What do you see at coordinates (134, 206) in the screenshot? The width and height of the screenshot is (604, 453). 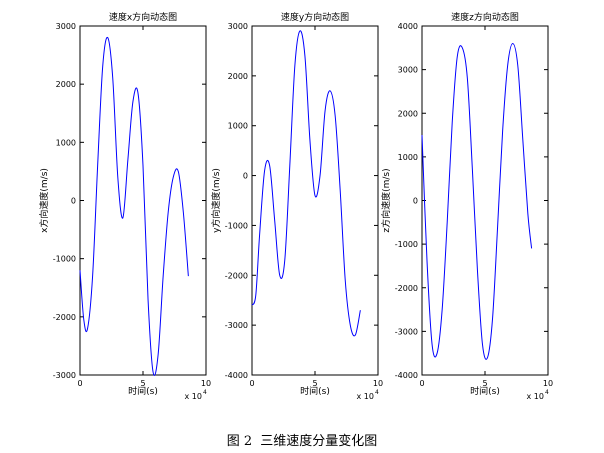 I see `series-line-x` at bounding box center [134, 206].